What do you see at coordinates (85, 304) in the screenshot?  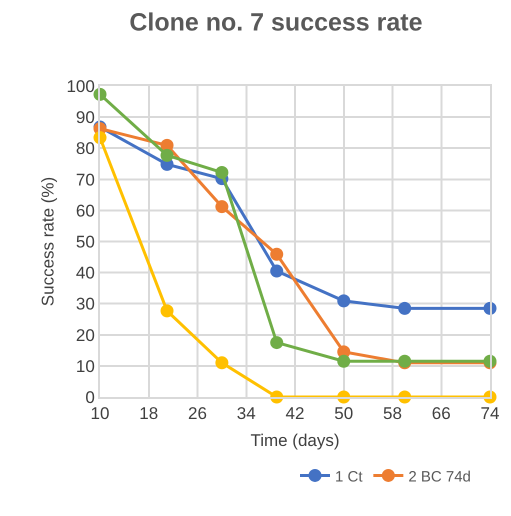 I see `y-tick-label: 30` at bounding box center [85, 304].